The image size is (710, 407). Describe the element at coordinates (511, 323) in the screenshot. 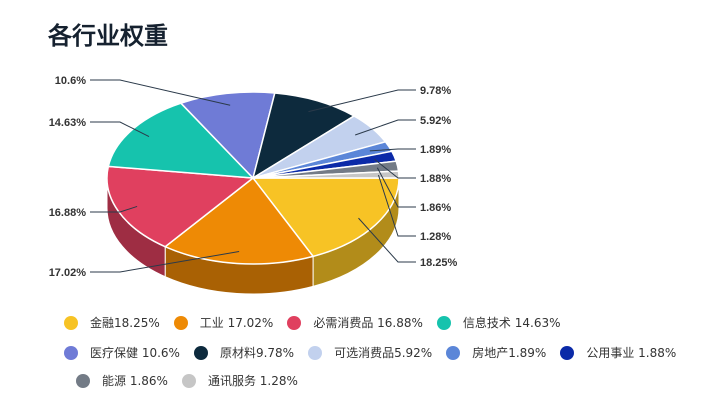

I see `legend-label: 信息技术 14.63%` at that location.